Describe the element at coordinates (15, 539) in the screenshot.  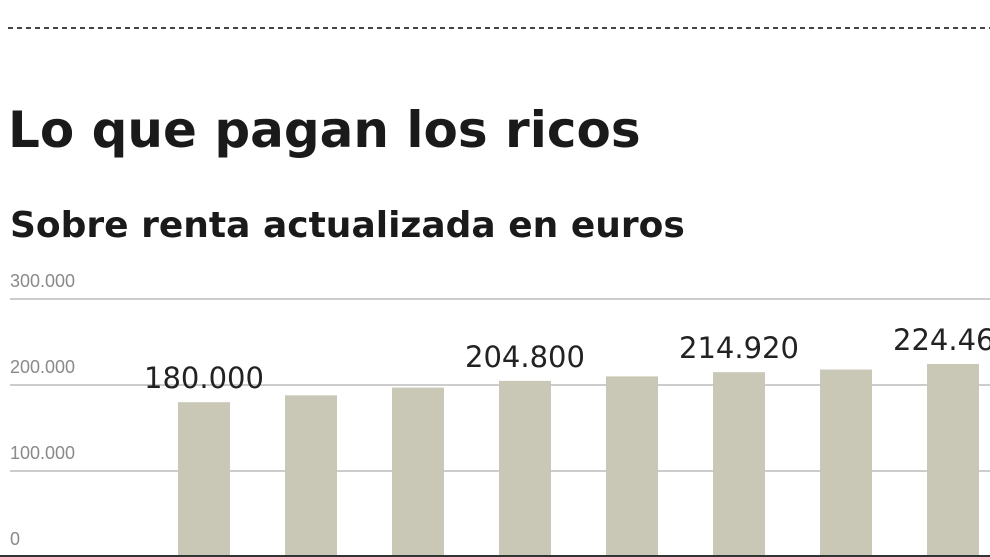
I see `y-tick-label: 0` at that location.